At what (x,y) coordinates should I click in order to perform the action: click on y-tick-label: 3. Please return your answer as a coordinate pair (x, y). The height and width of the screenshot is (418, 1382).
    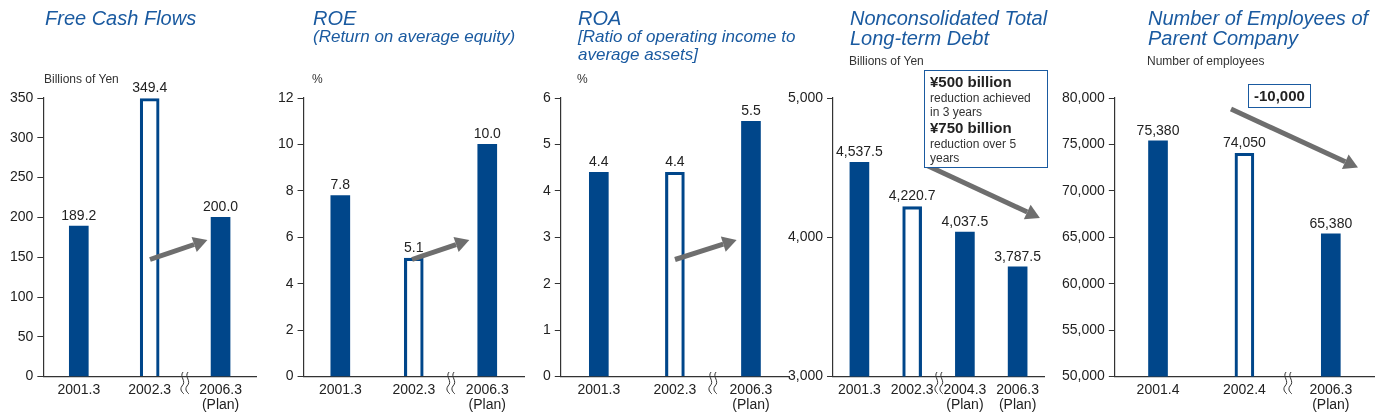
    Looking at the image, I should click on (546, 236).